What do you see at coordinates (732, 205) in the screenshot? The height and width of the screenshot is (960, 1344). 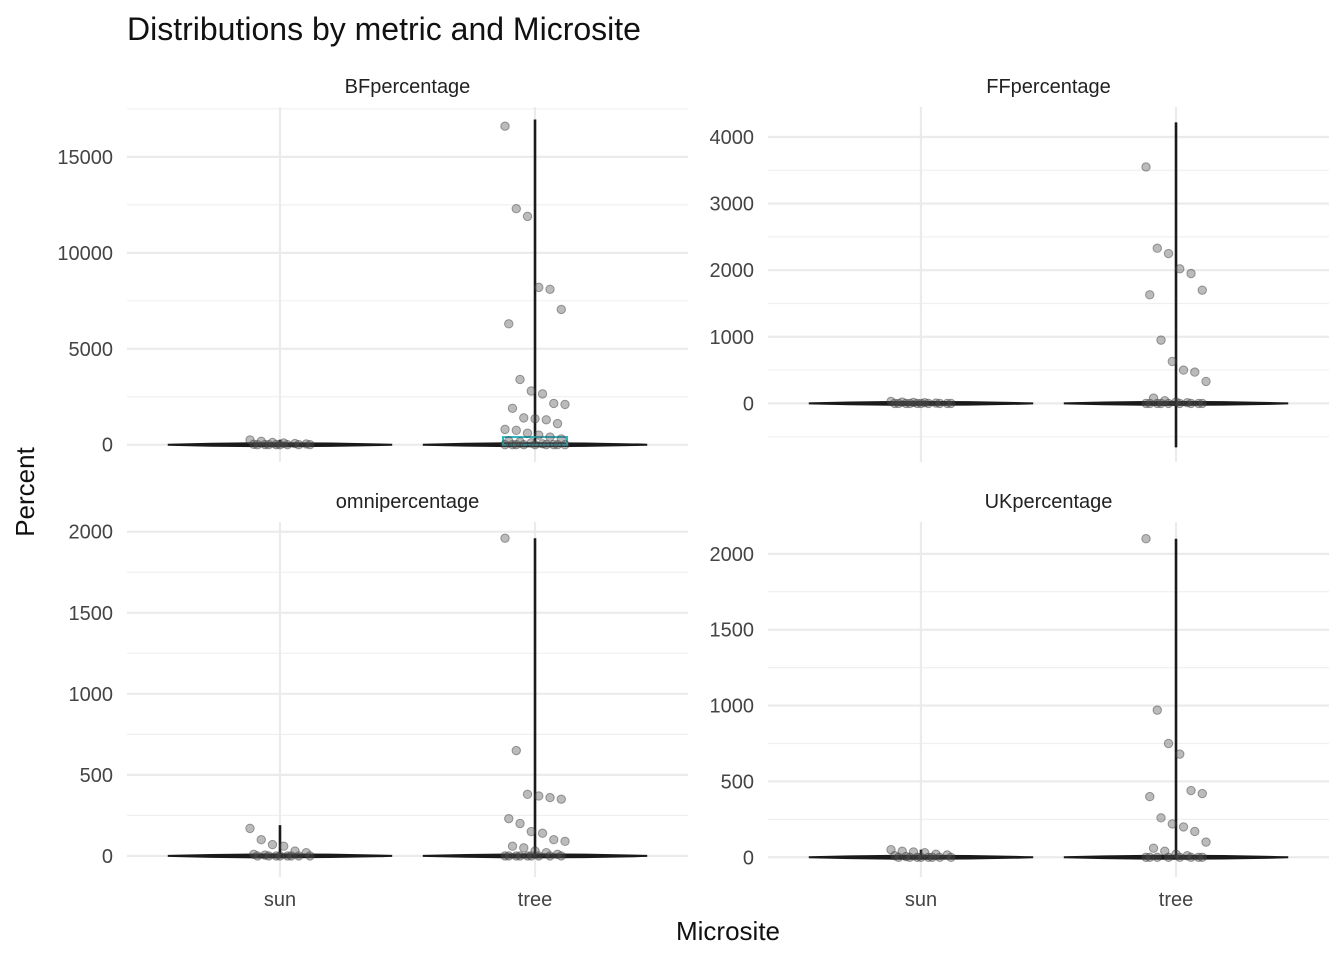 I see `y-tick-label: 3000` at bounding box center [732, 205].